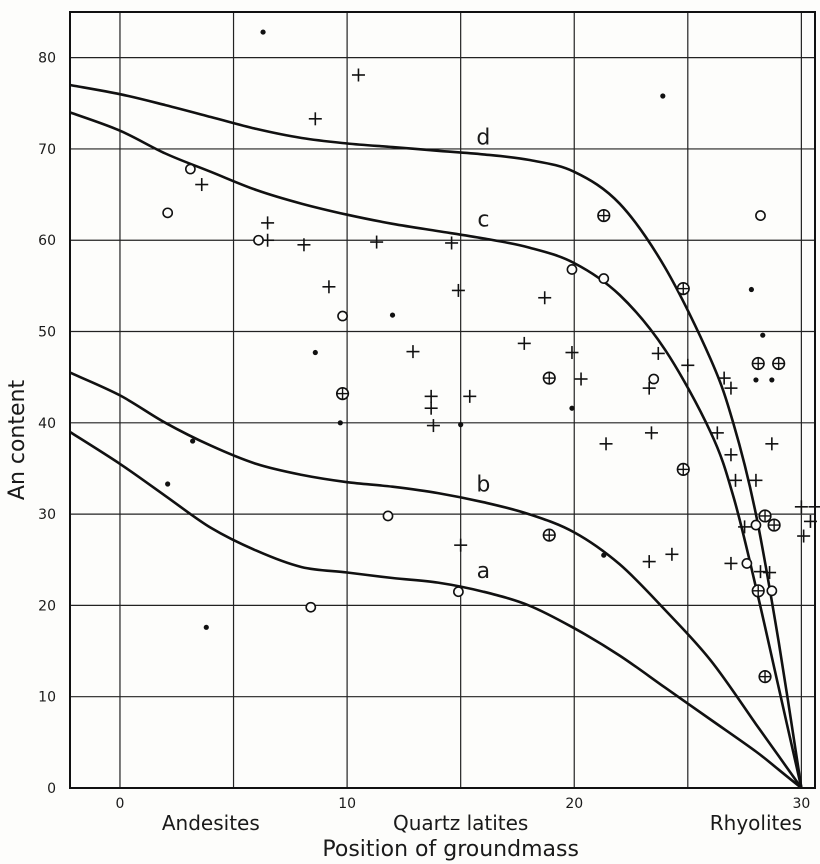 The width and height of the screenshot is (820, 864). Describe the element at coordinates (47, 424) in the screenshot. I see `y-tick-label: 40` at that location.